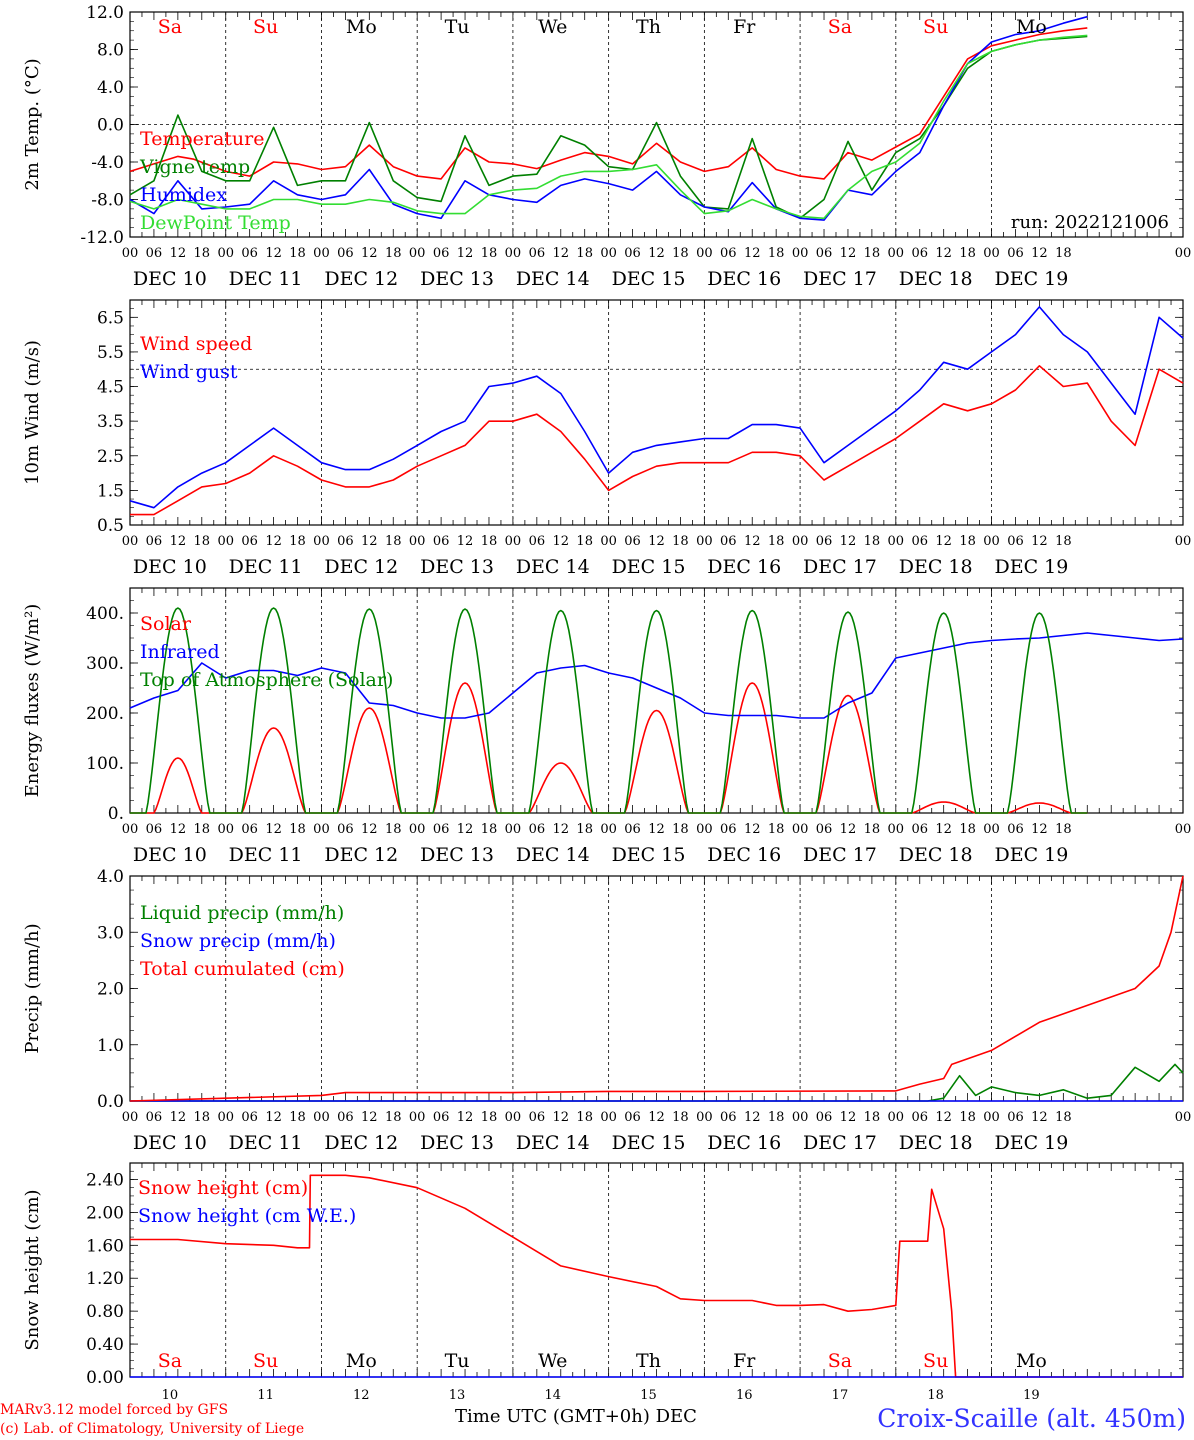 The image size is (1194, 1440). What do you see at coordinates (107, 201) in the screenshot?
I see `y-tick-label: -8.0` at bounding box center [107, 201].